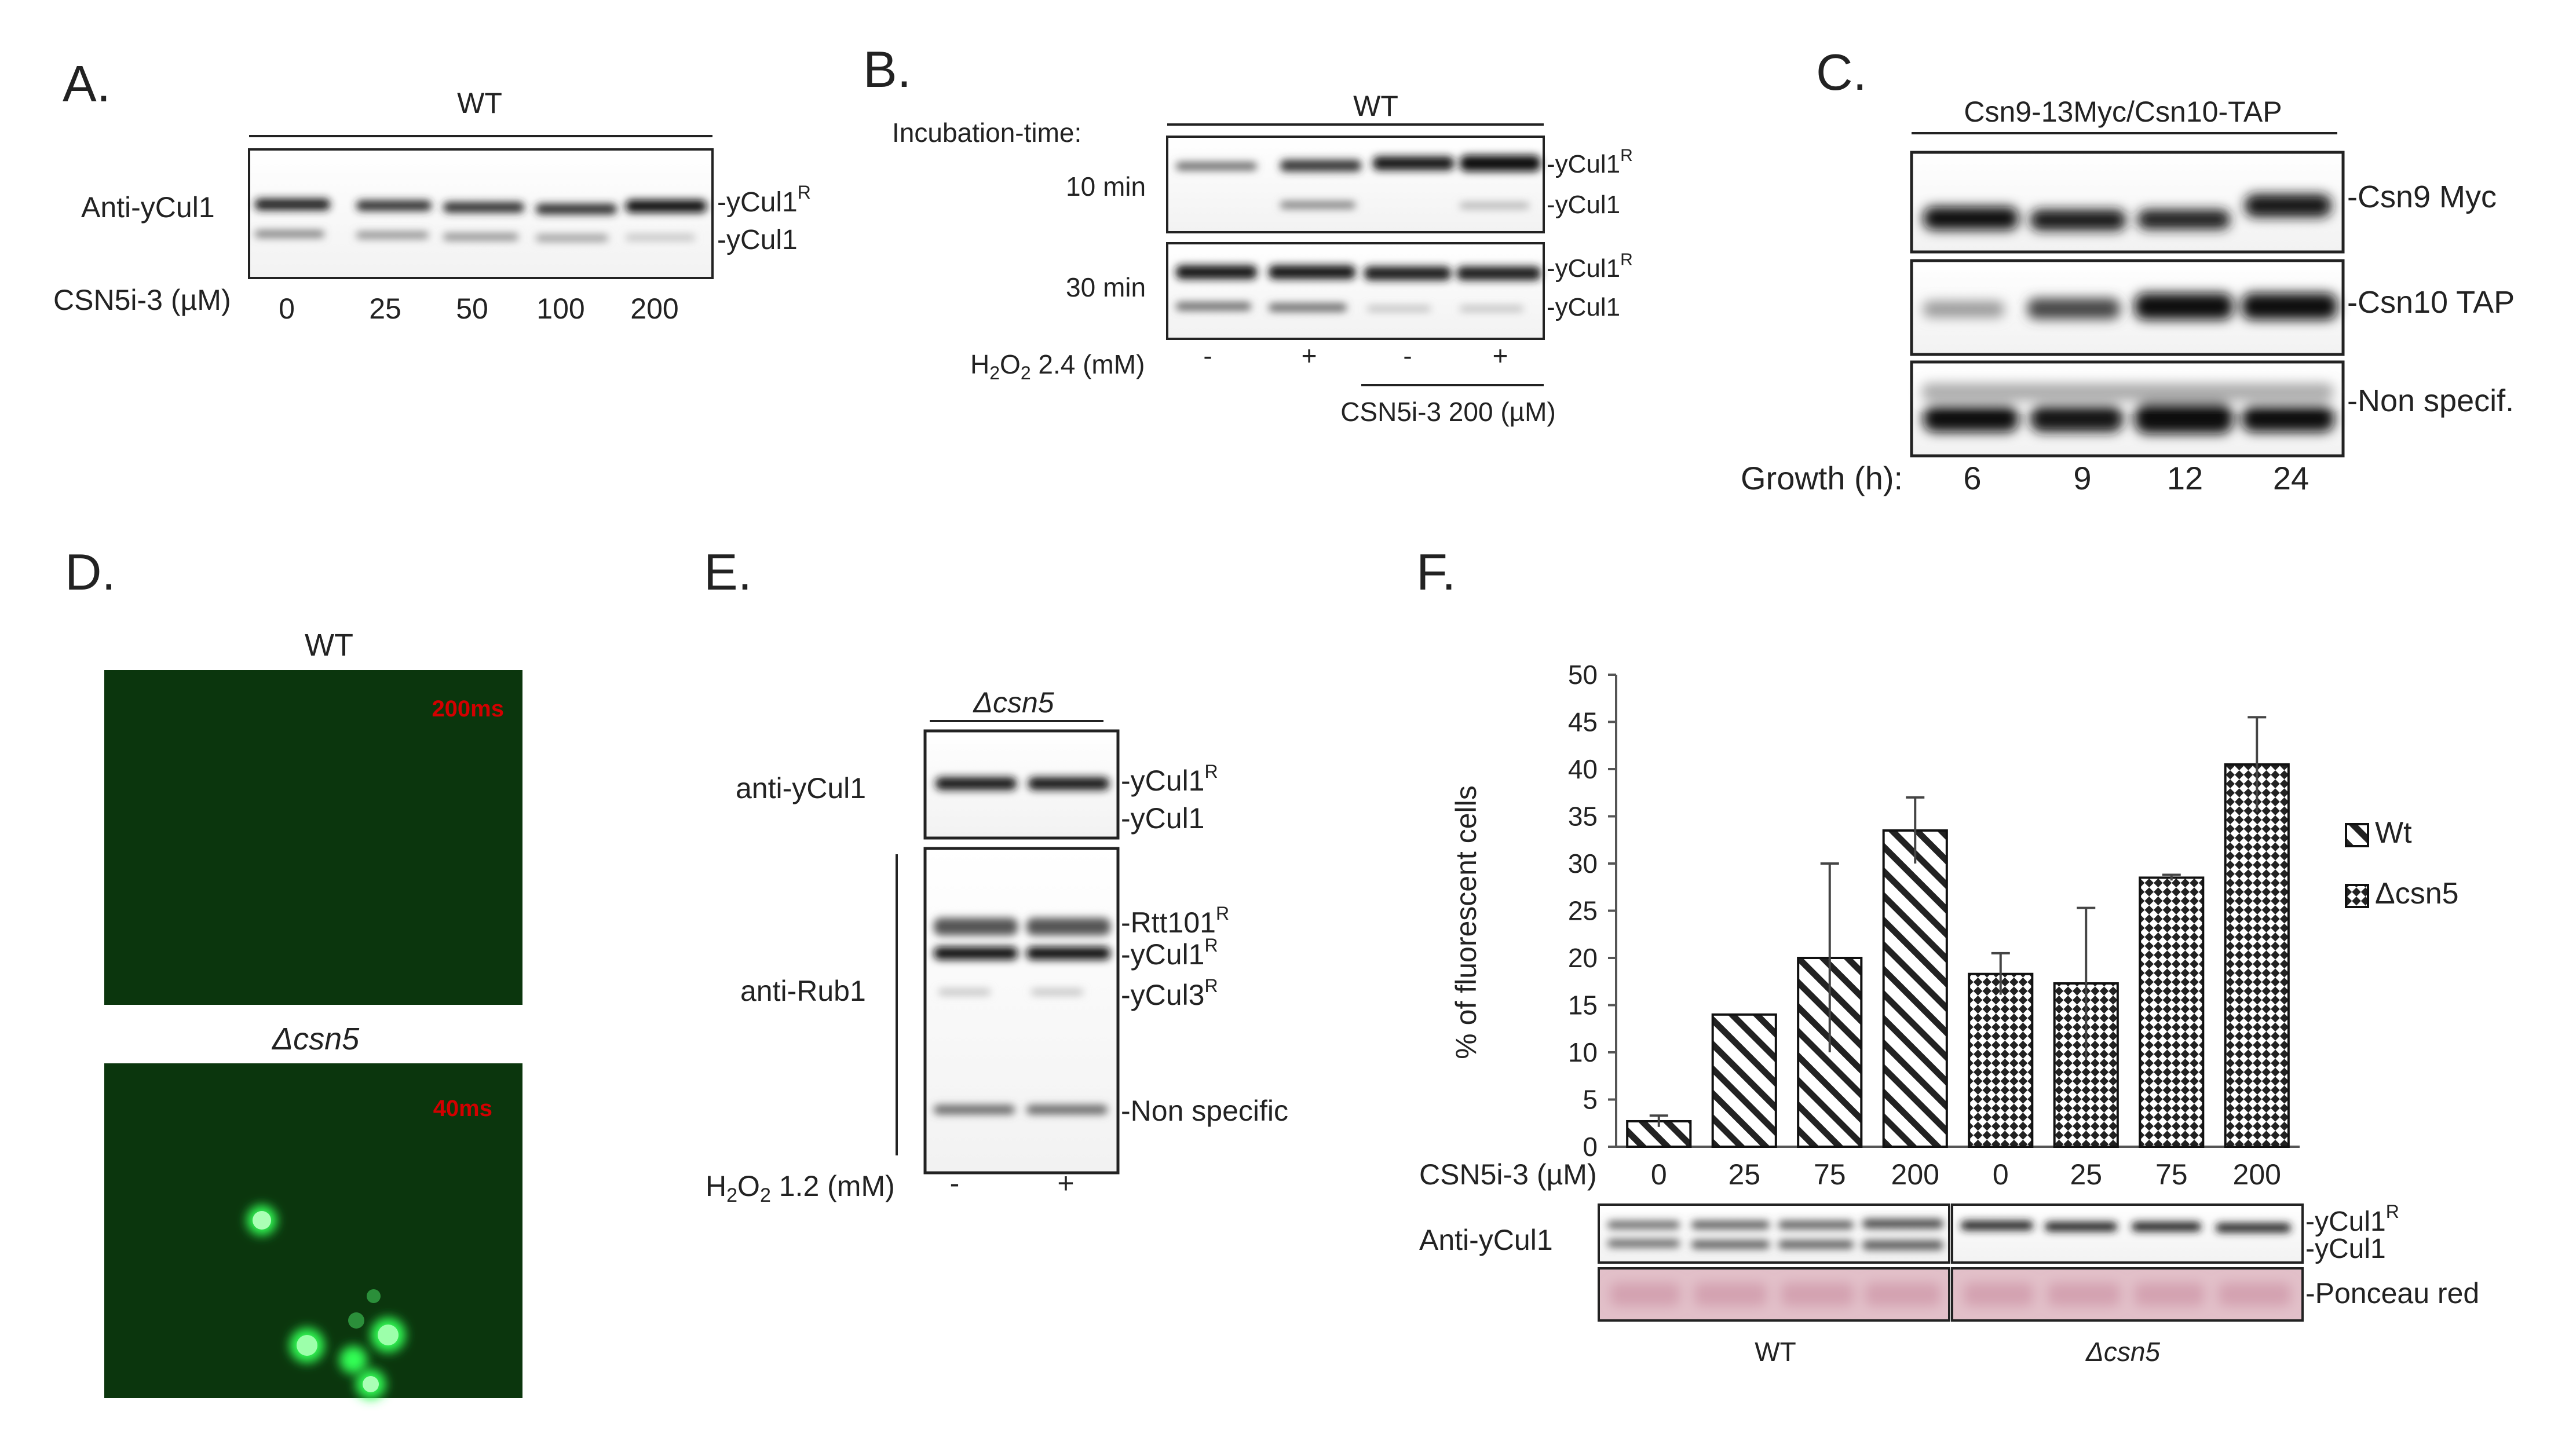 The height and width of the screenshot is (1456, 2558). What do you see at coordinates (801, 788) in the screenshot?
I see `panel-e-antibody-1: anti-yCul1` at bounding box center [801, 788].